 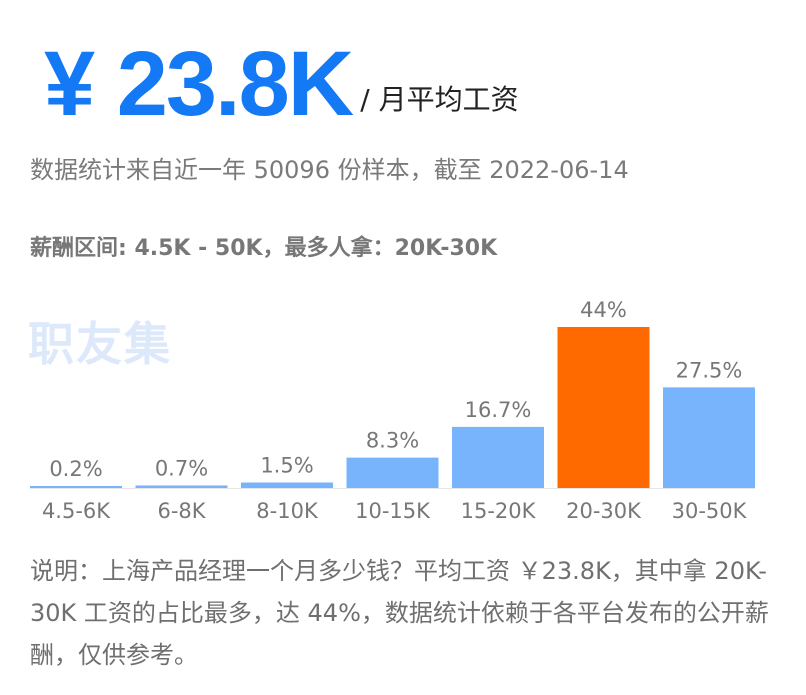 I want to click on bar-30-50K, so click(x=709, y=437).